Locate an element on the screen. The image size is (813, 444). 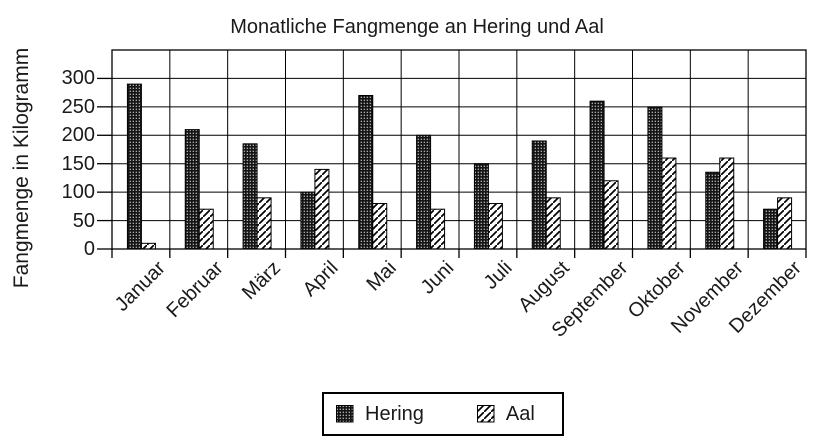
bar-aal-juli is located at coordinates (495, 226).